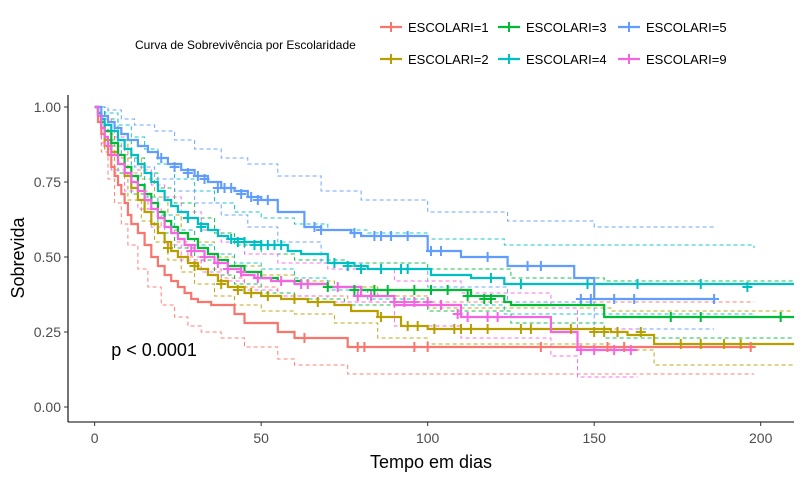 This screenshot has height=477, width=802. What do you see at coordinates (761, 438) in the screenshot?
I see `x-tick-label: 200` at bounding box center [761, 438].